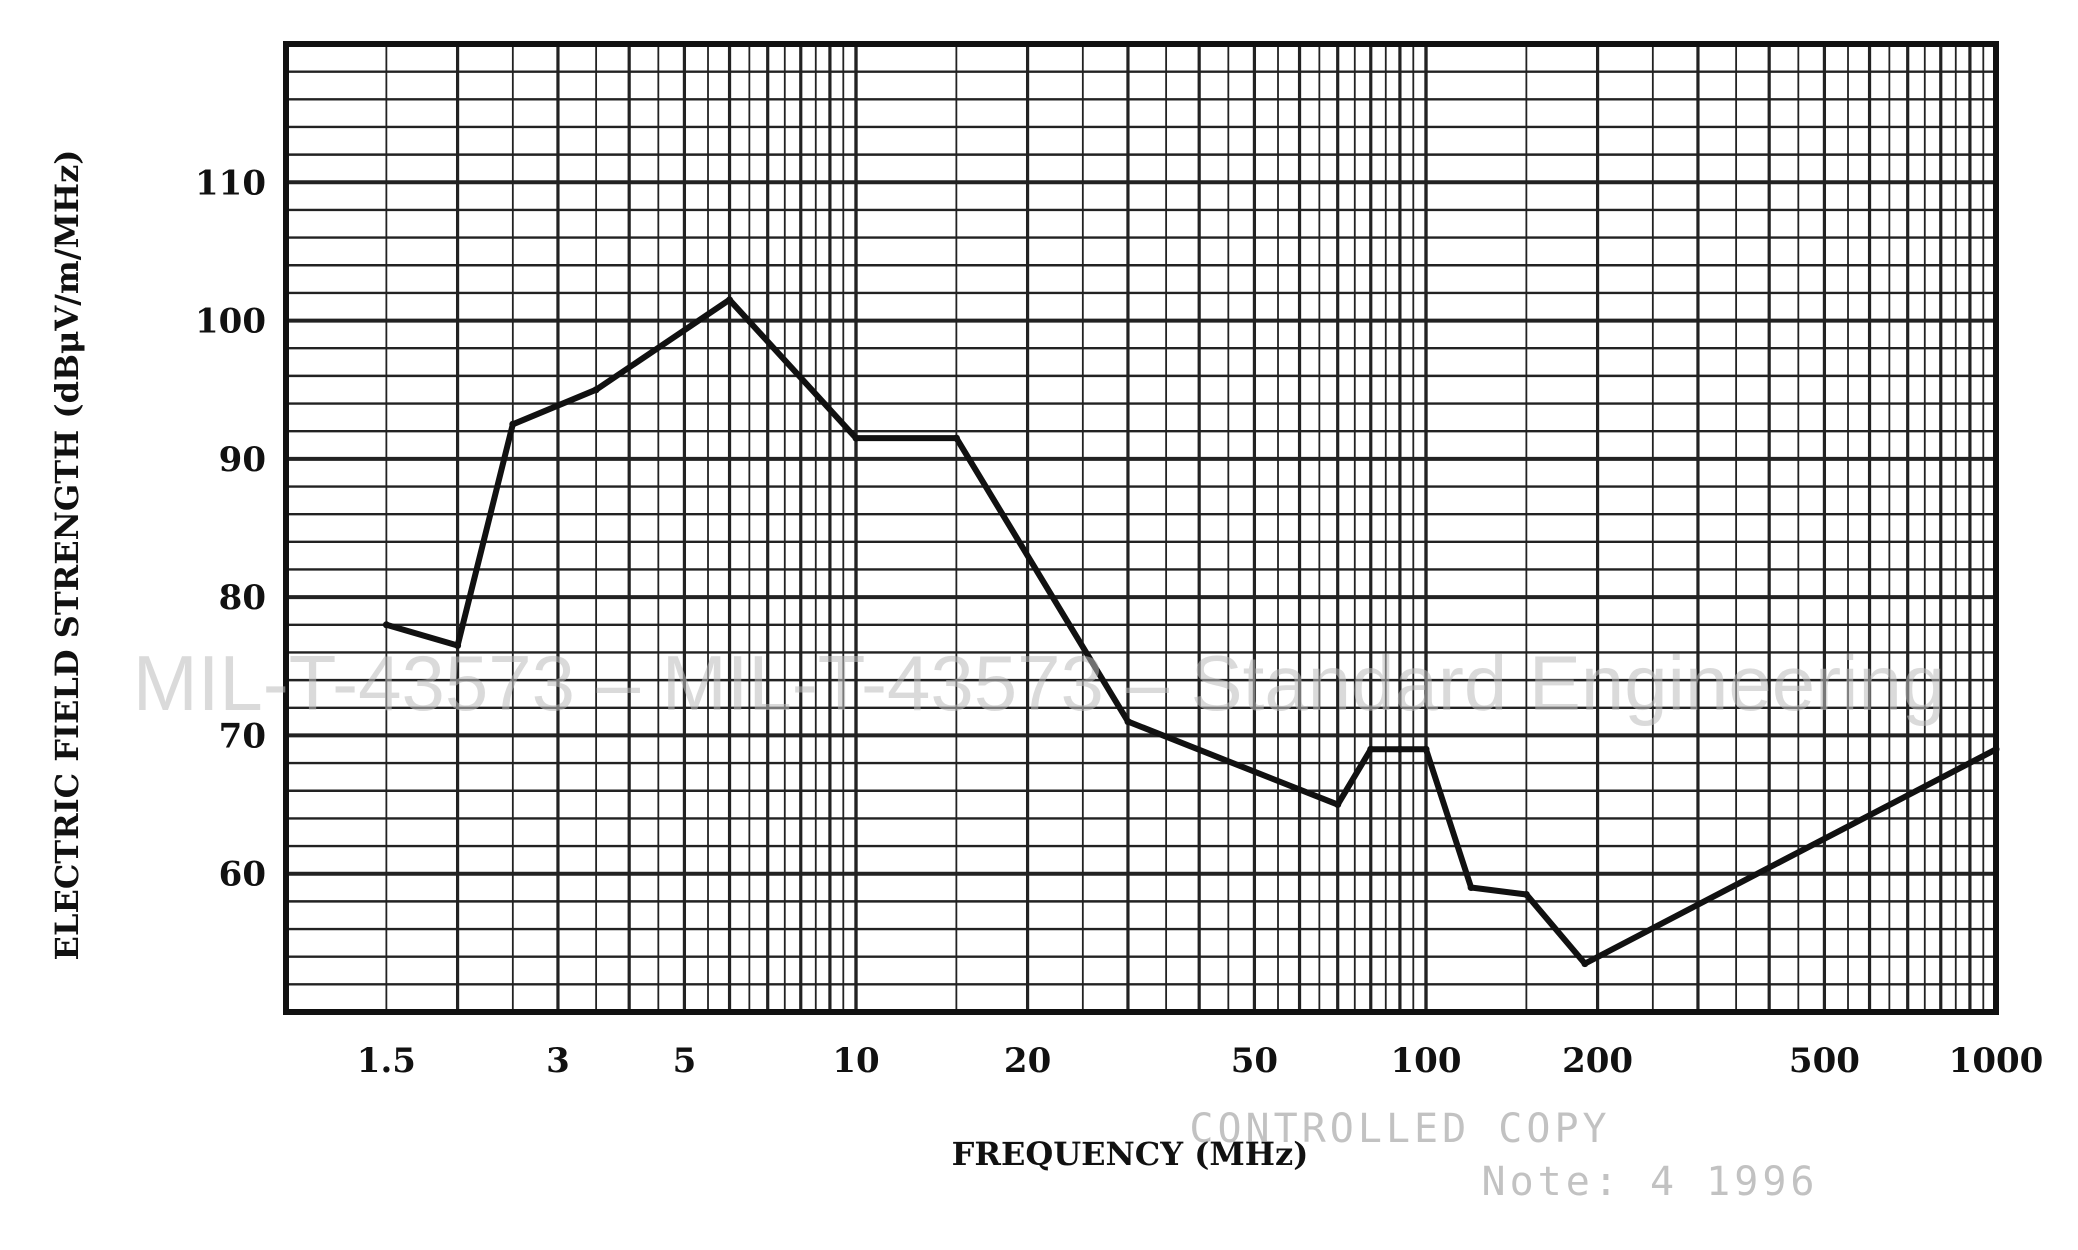  Describe the element at coordinates (1597, 1061) in the screenshot. I see `x-tick-label: 200` at that location.